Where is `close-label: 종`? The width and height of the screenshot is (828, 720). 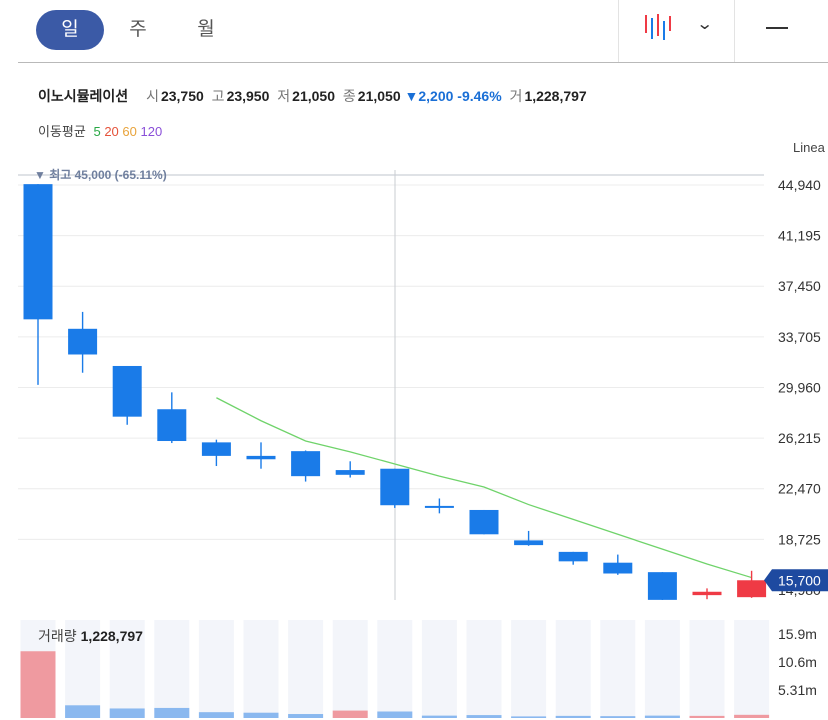
close-label: 종 is located at coordinates (349, 96).